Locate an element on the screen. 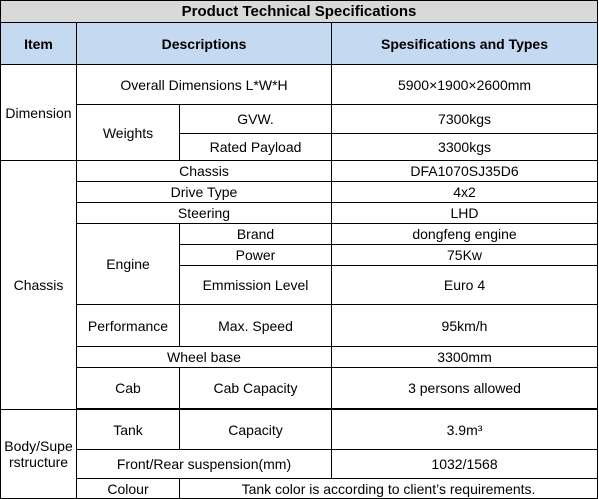  max-speed-value: 95km/h is located at coordinates (464, 325).